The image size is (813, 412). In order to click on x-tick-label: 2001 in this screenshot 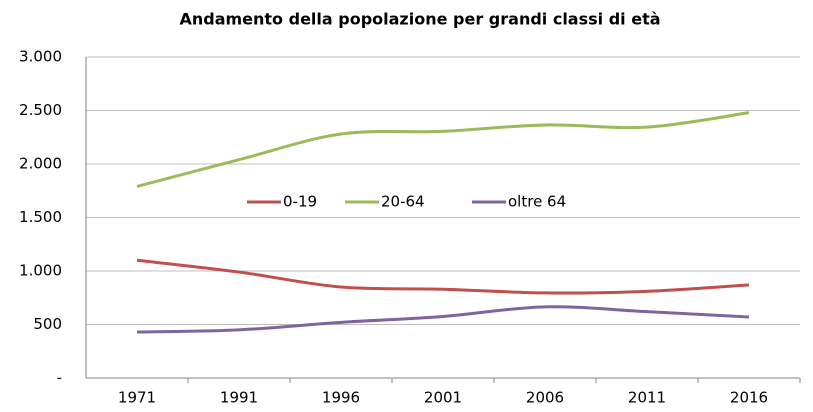, I will do `click(443, 398)`.